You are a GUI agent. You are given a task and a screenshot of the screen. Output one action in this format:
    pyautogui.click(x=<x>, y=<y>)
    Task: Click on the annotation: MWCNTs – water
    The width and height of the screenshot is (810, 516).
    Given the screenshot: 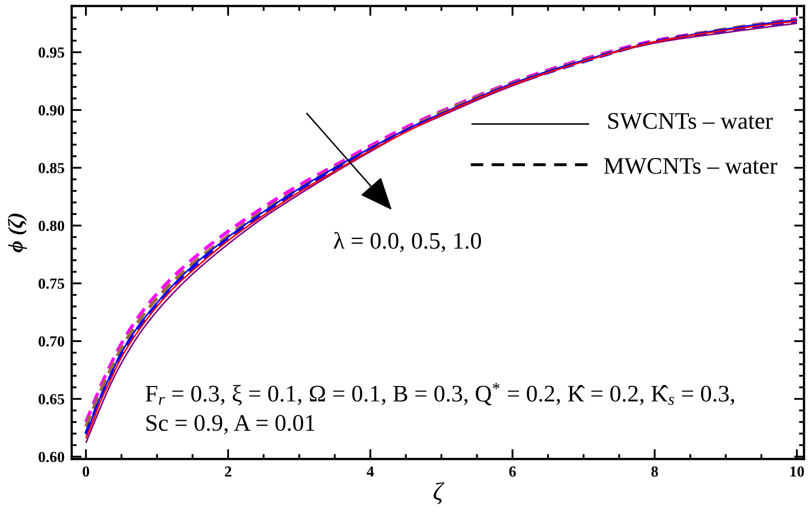 What is the action you would take?
    pyautogui.click(x=691, y=166)
    